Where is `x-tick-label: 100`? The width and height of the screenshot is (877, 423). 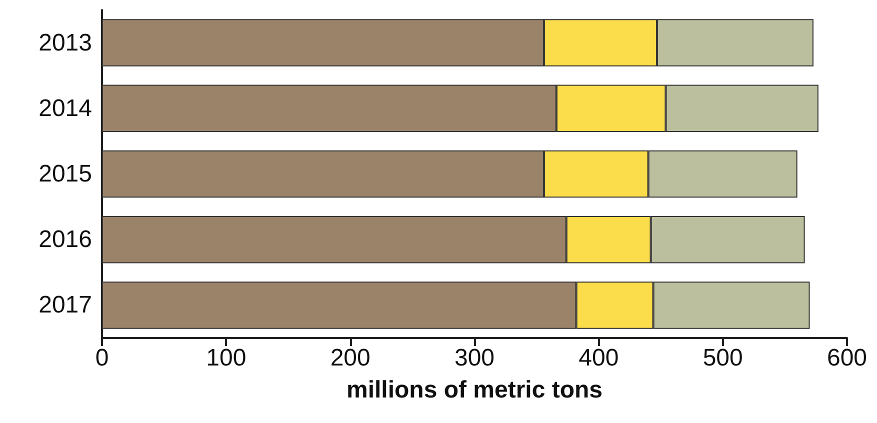 x-tick-label: 100 is located at coordinates (226, 358).